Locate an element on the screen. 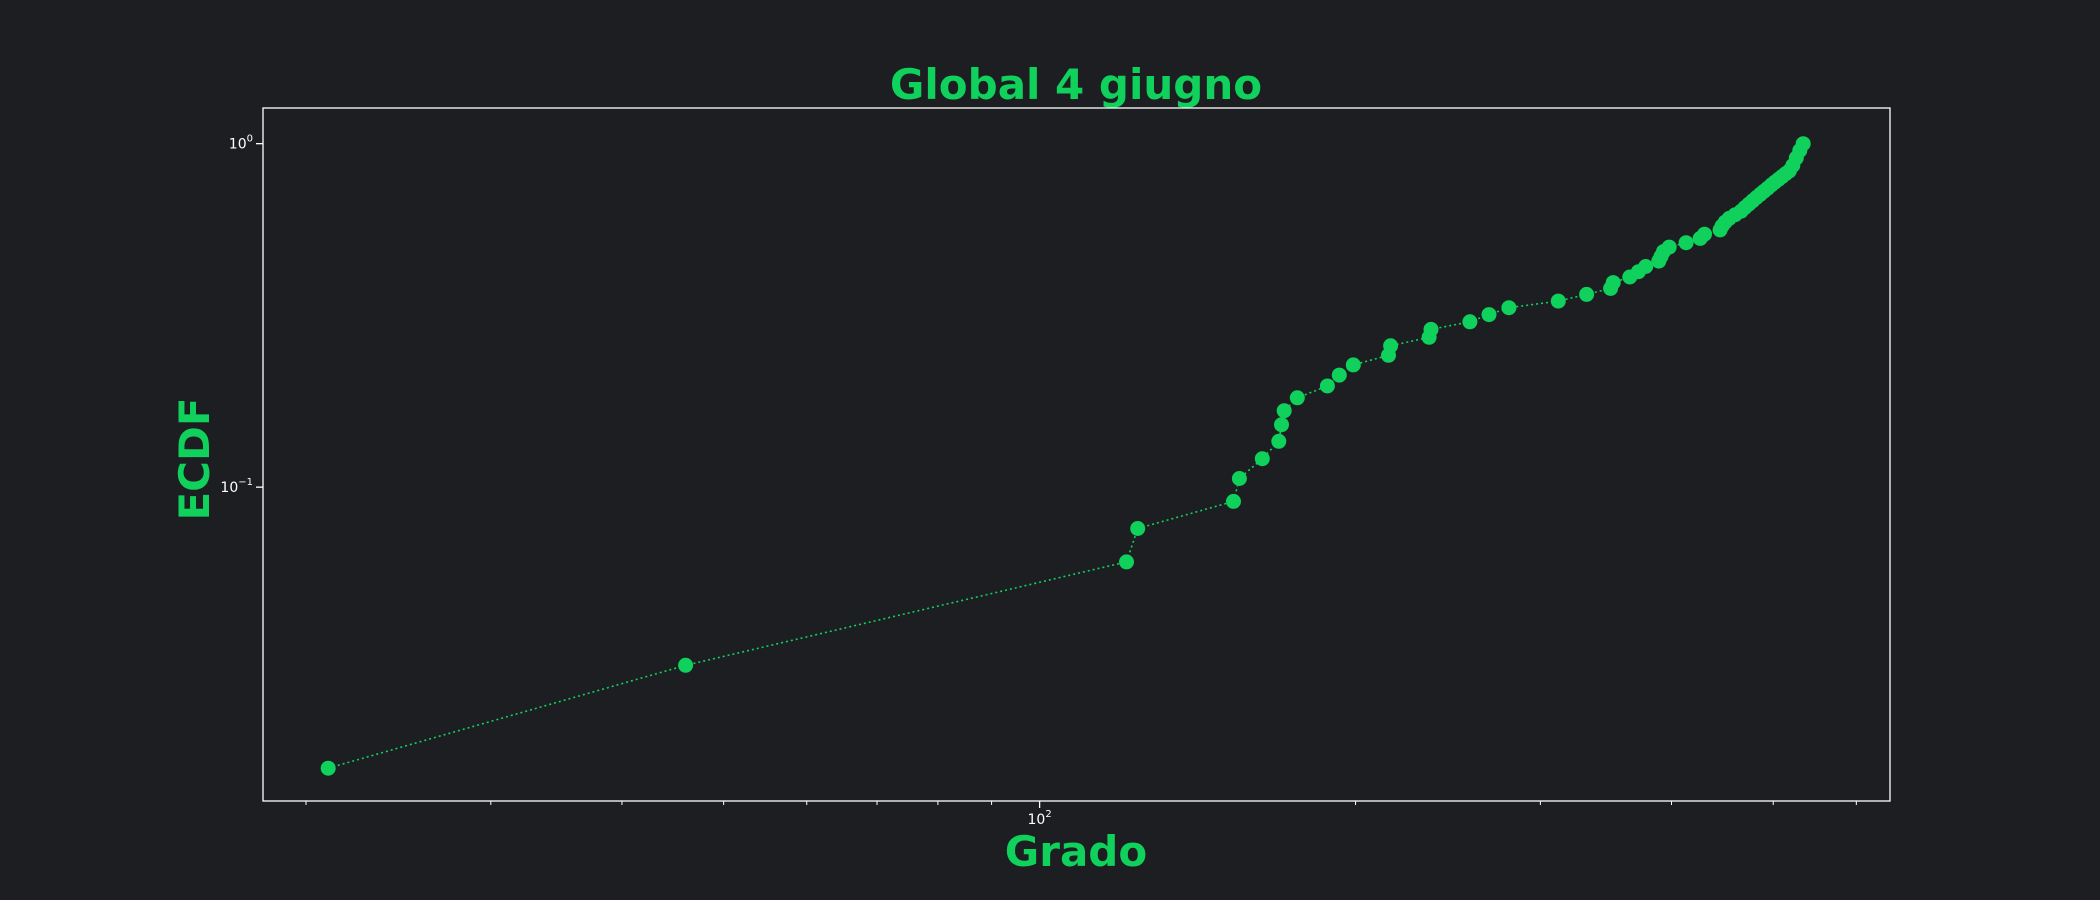 This screenshot has width=2100, height=900. x-tick-label: 102 is located at coordinates (1040, 818).